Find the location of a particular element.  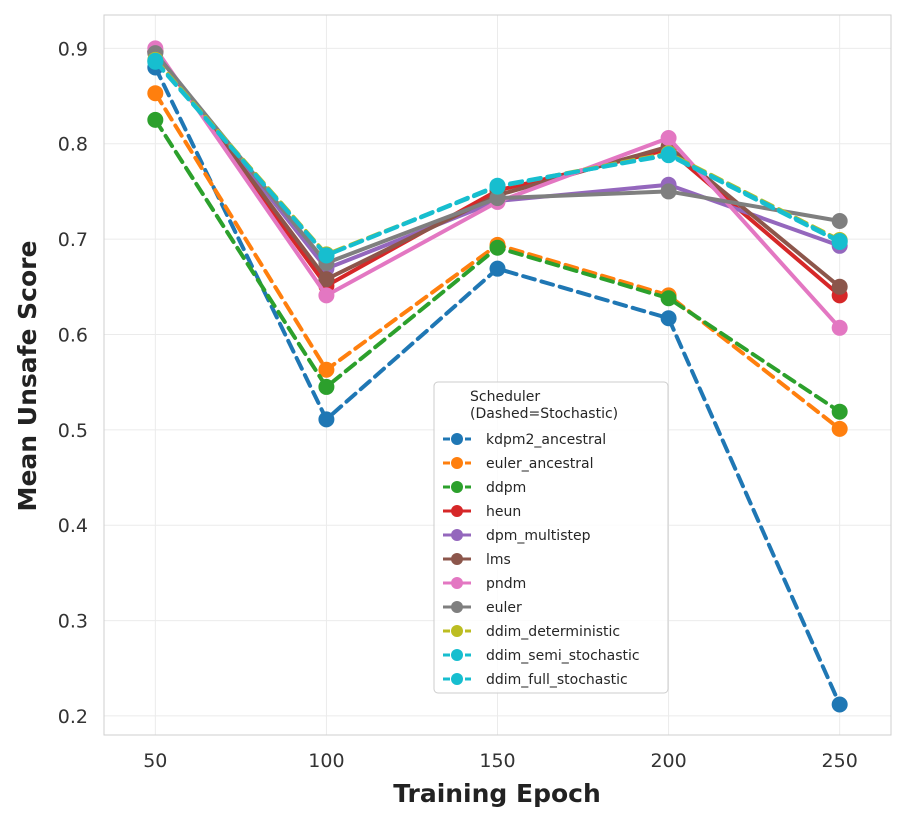

x-tick-label: 200 is located at coordinates (668, 761).